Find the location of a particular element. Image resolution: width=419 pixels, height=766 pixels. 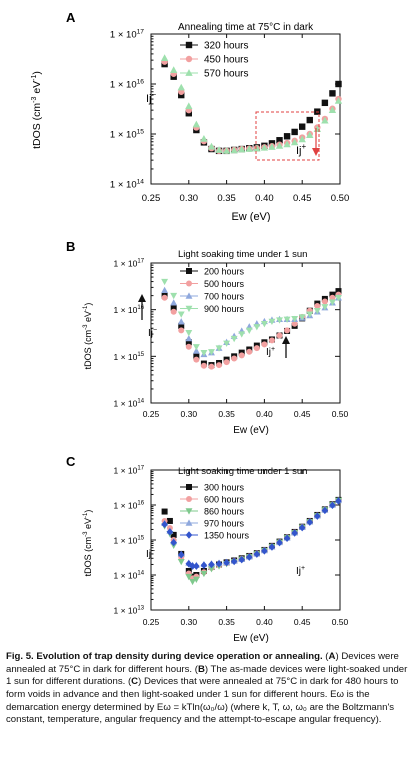

y-tick-label: 1 × 10¹³ is located at coordinates (129, 611).